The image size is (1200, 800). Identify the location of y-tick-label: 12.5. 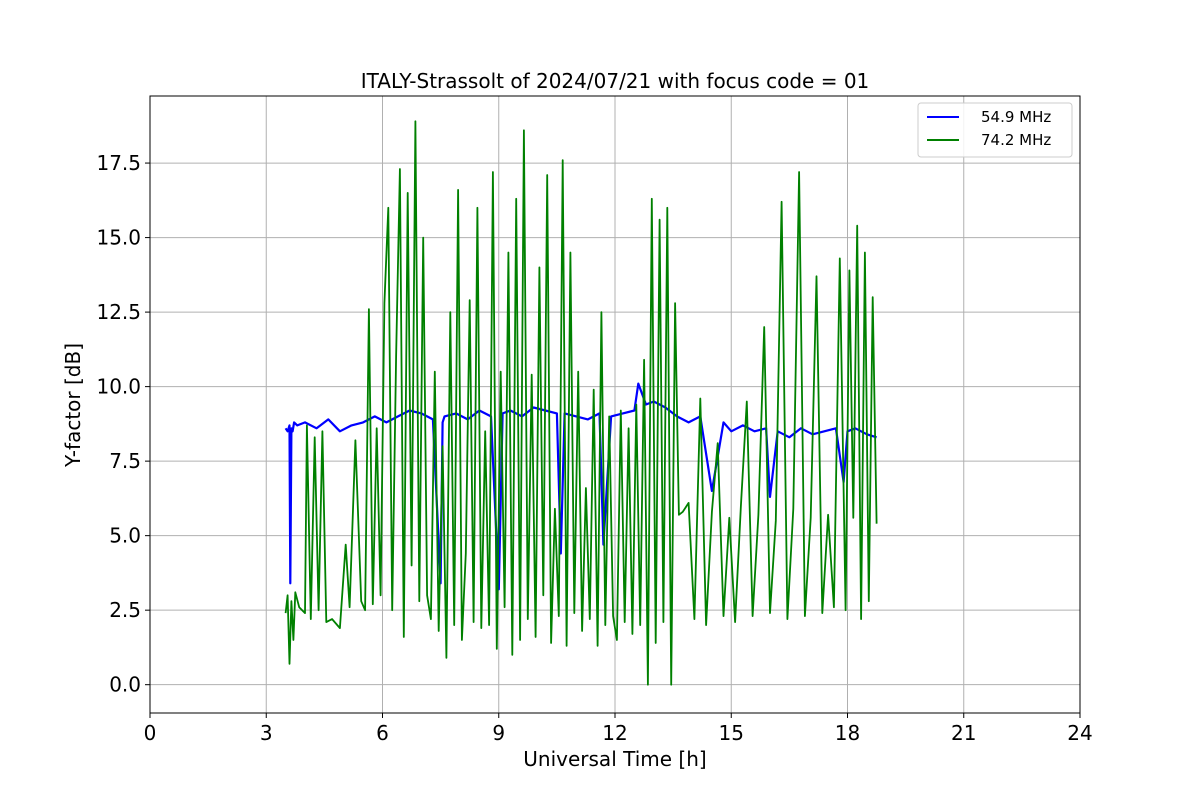
(118, 312).